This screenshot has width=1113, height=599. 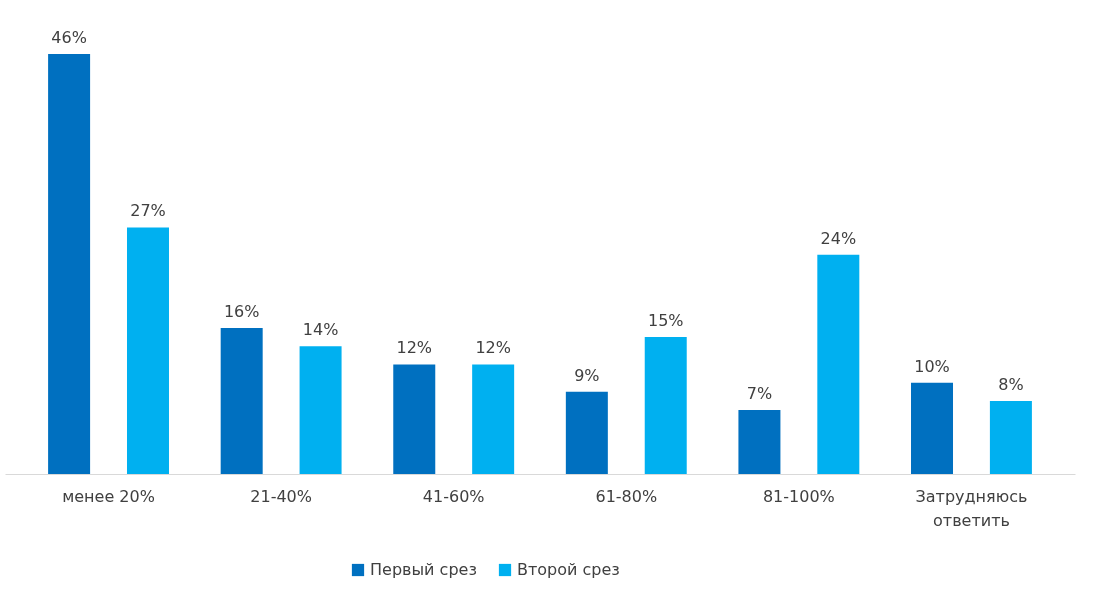 What do you see at coordinates (281, 496) in the screenshot?
I see `x-tick-label: 21-40%` at bounding box center [281, 496].